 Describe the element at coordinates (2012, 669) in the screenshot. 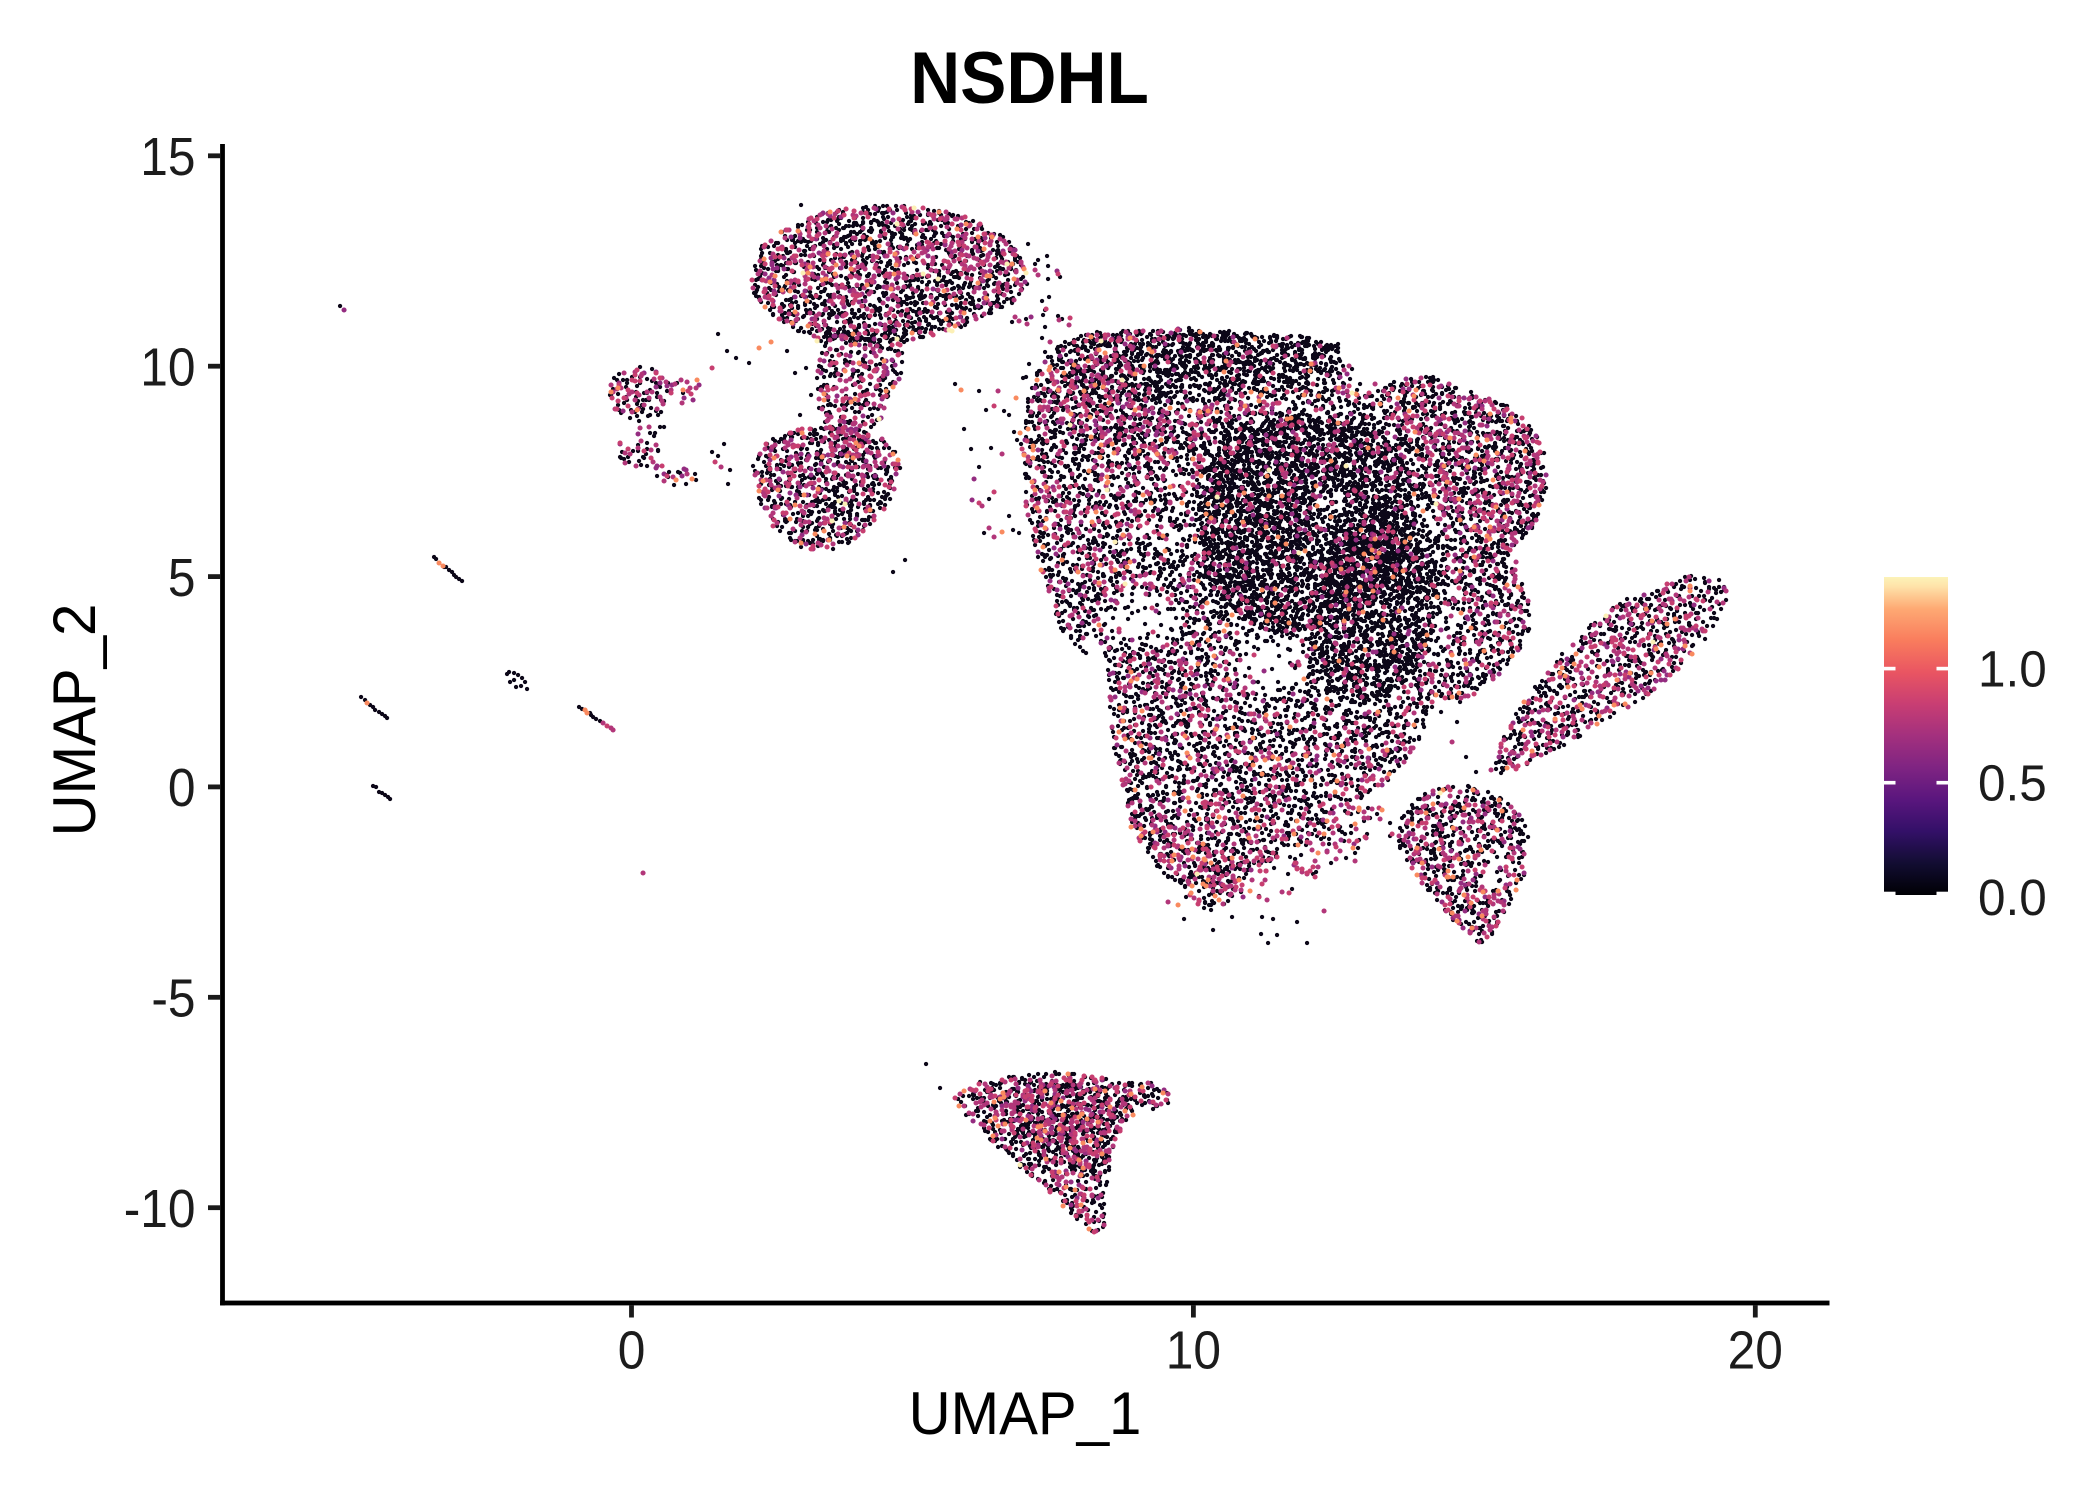

I see `svg-text: 1.0` at that location.